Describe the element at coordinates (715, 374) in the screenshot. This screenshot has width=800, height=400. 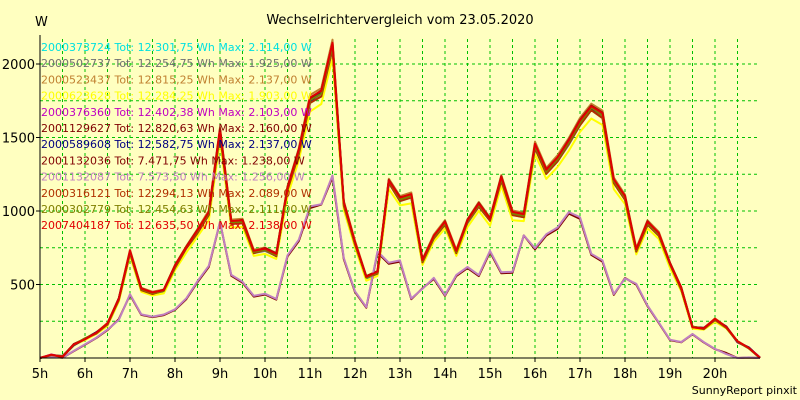
I see `x-tick-label: 20h` at that location.